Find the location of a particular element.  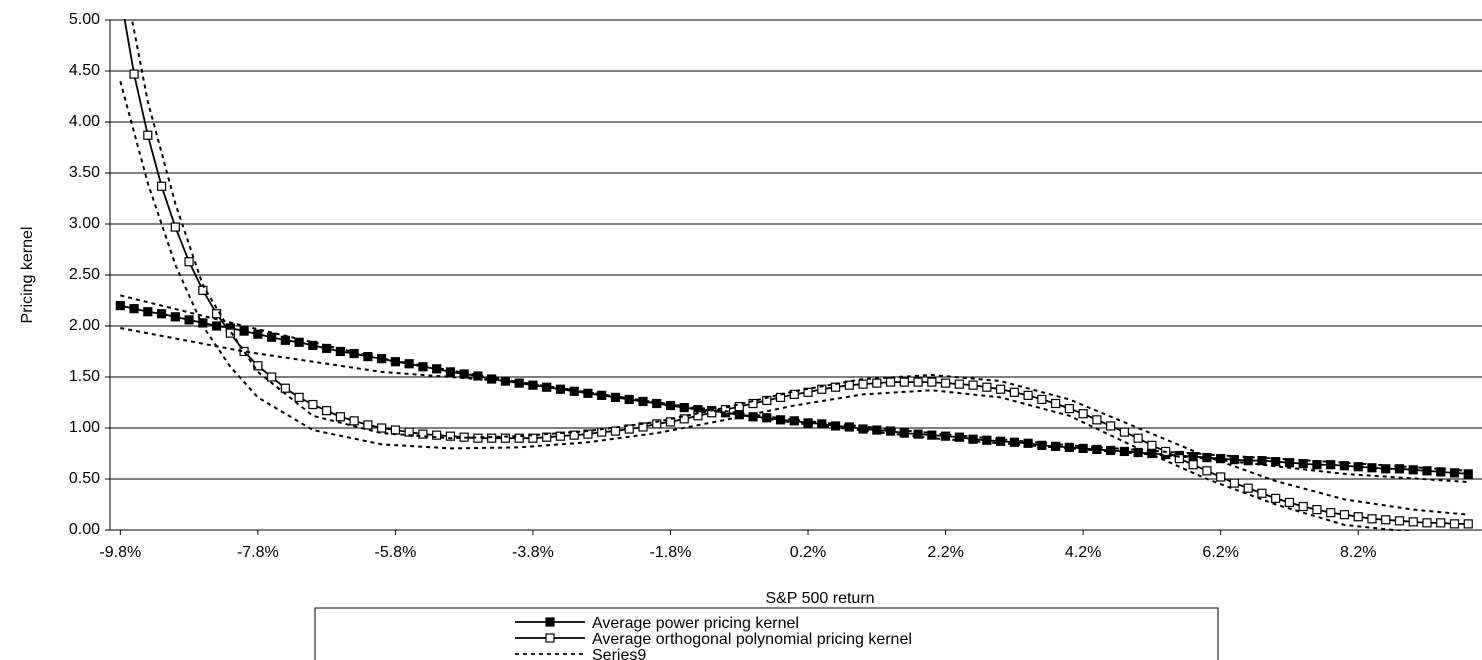

legend-label: Average power pricing kernel is located at coordinates (695, 623).